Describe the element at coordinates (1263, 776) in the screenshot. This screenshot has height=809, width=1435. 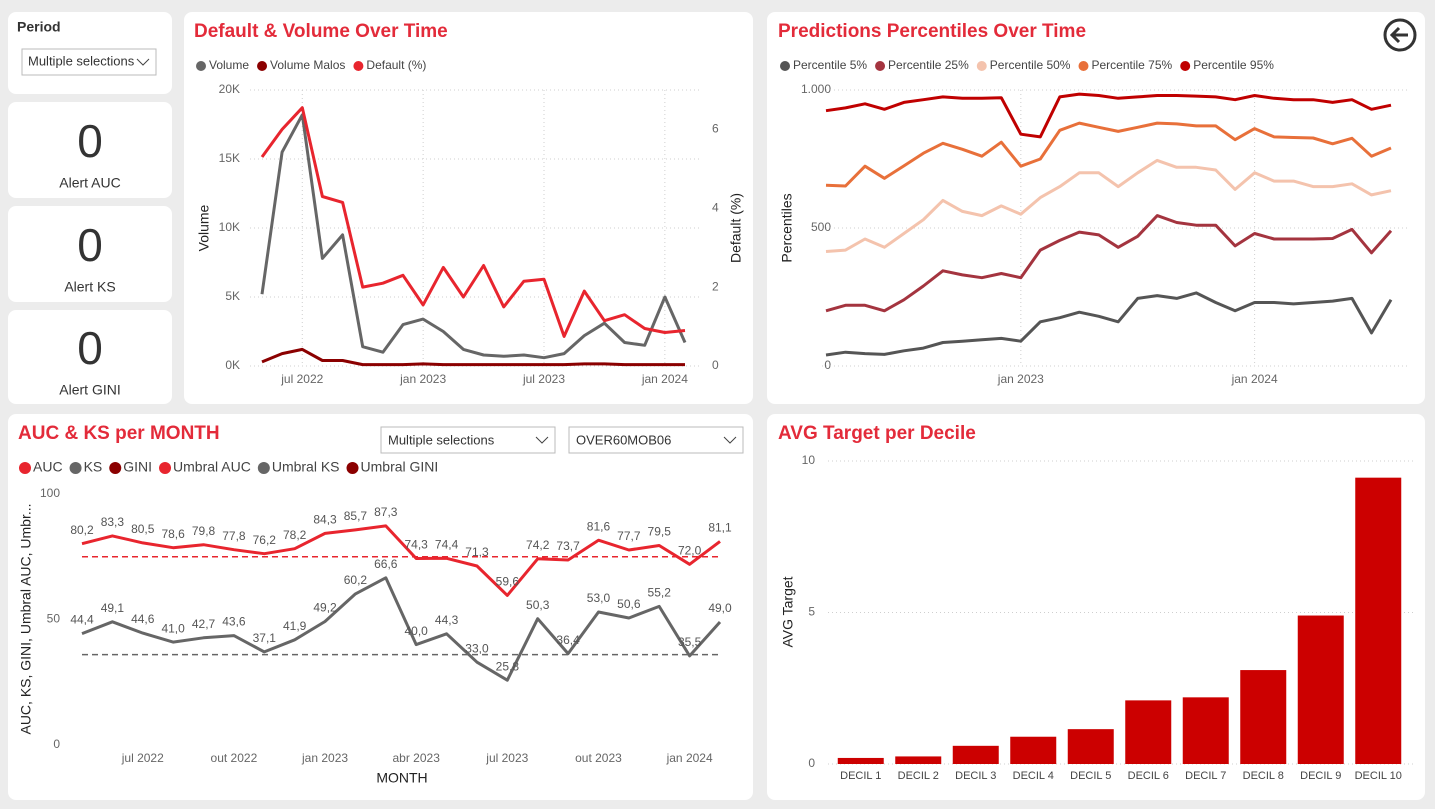
I see `x-tick-label: DECIL 8` at that location.